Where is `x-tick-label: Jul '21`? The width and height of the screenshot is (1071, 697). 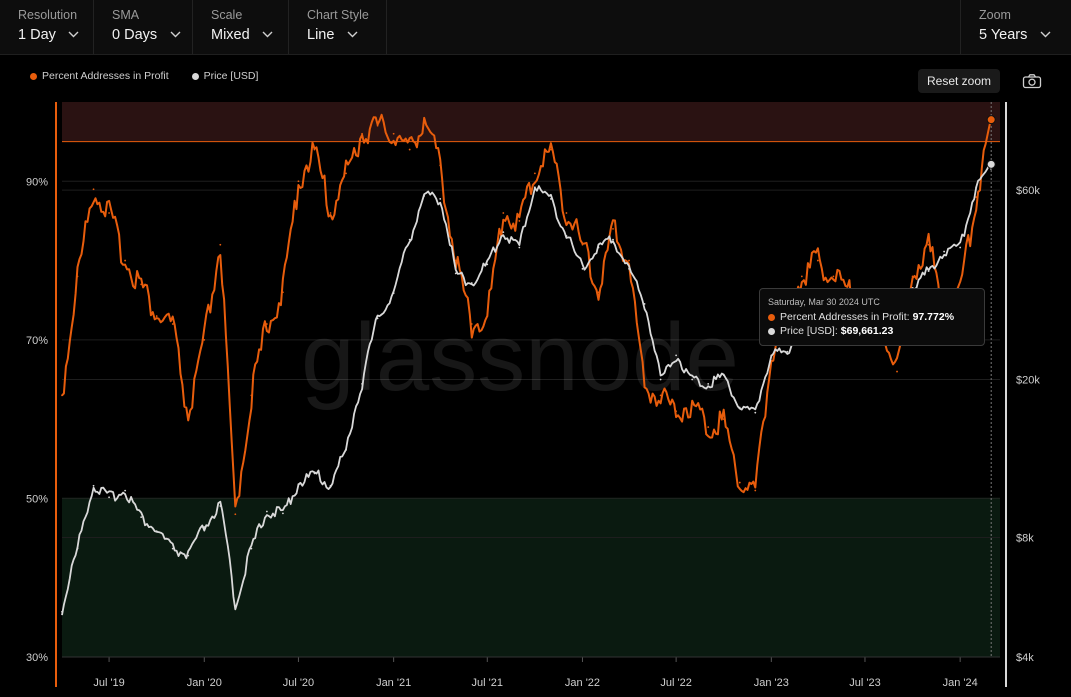
x-tick-label: Jul '21 is located at coordinates (487, 683).